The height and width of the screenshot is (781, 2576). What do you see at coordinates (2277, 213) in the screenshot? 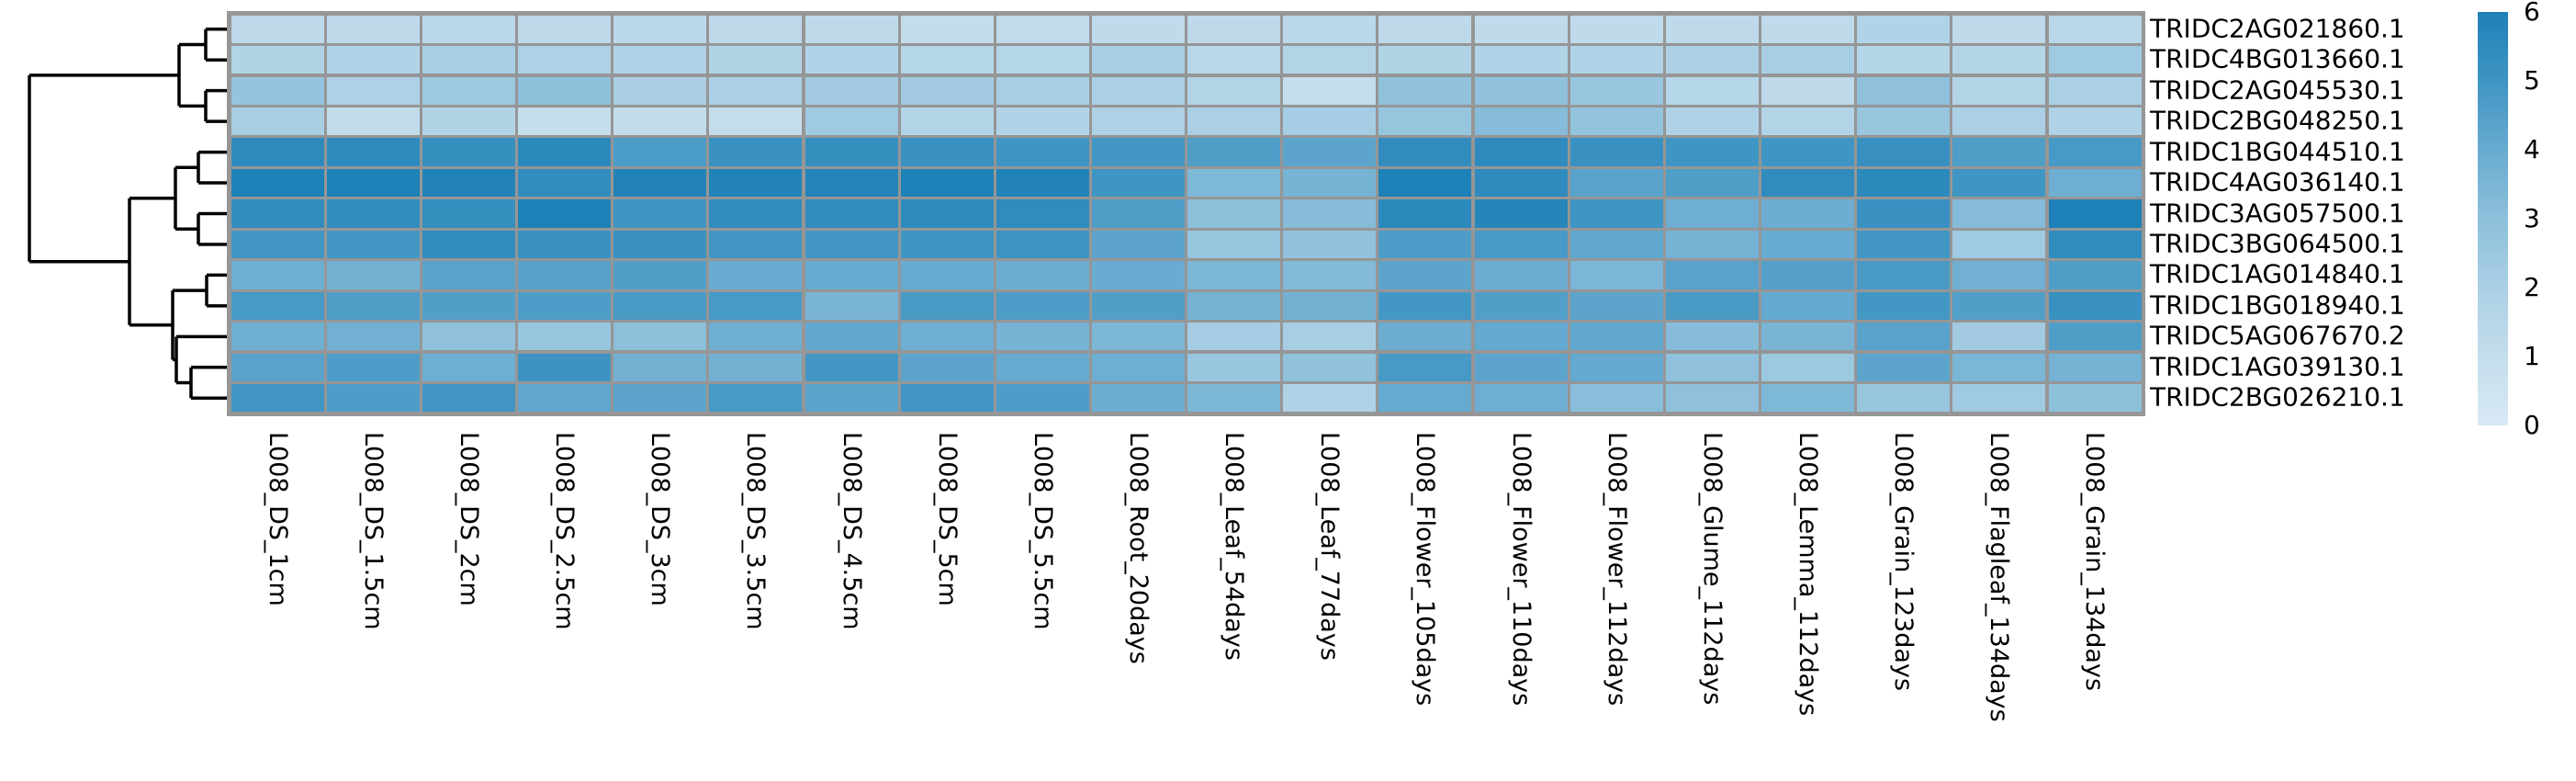
I see `row-label: TRIDC3AG057500.1` at bounding box center [2277, 213].